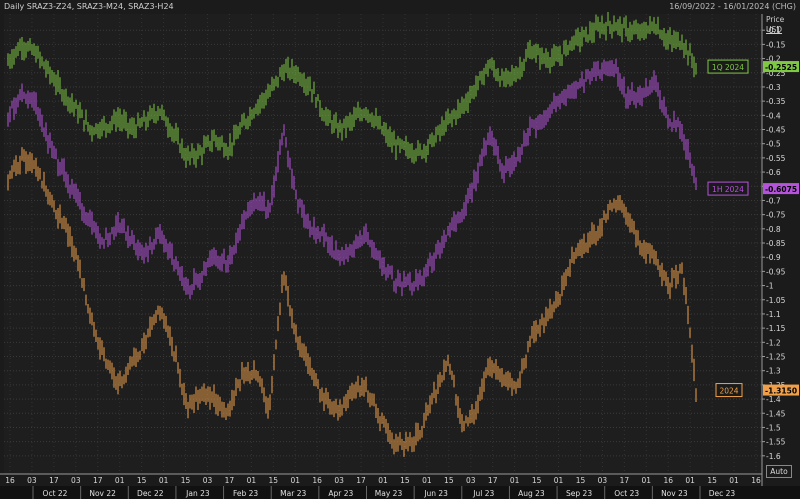 The width and height of the screenshot is (800, 499). What do you see at coordinates (776, 328) in the screenshot?
I see `y-tick-label: -1.15` at bounding box center [776, 328].